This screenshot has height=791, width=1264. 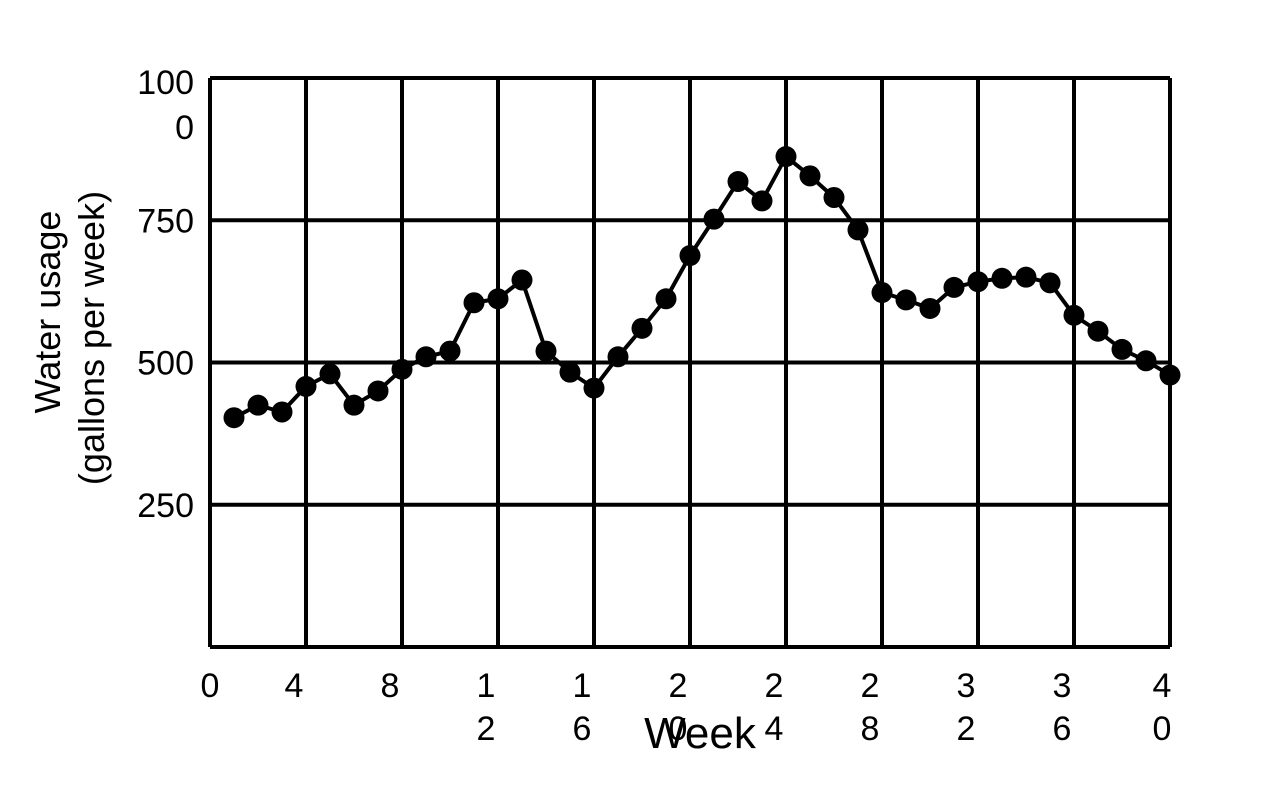 I want to click on y-axis-label-line1: Water usage, so click(x=47, y=312).